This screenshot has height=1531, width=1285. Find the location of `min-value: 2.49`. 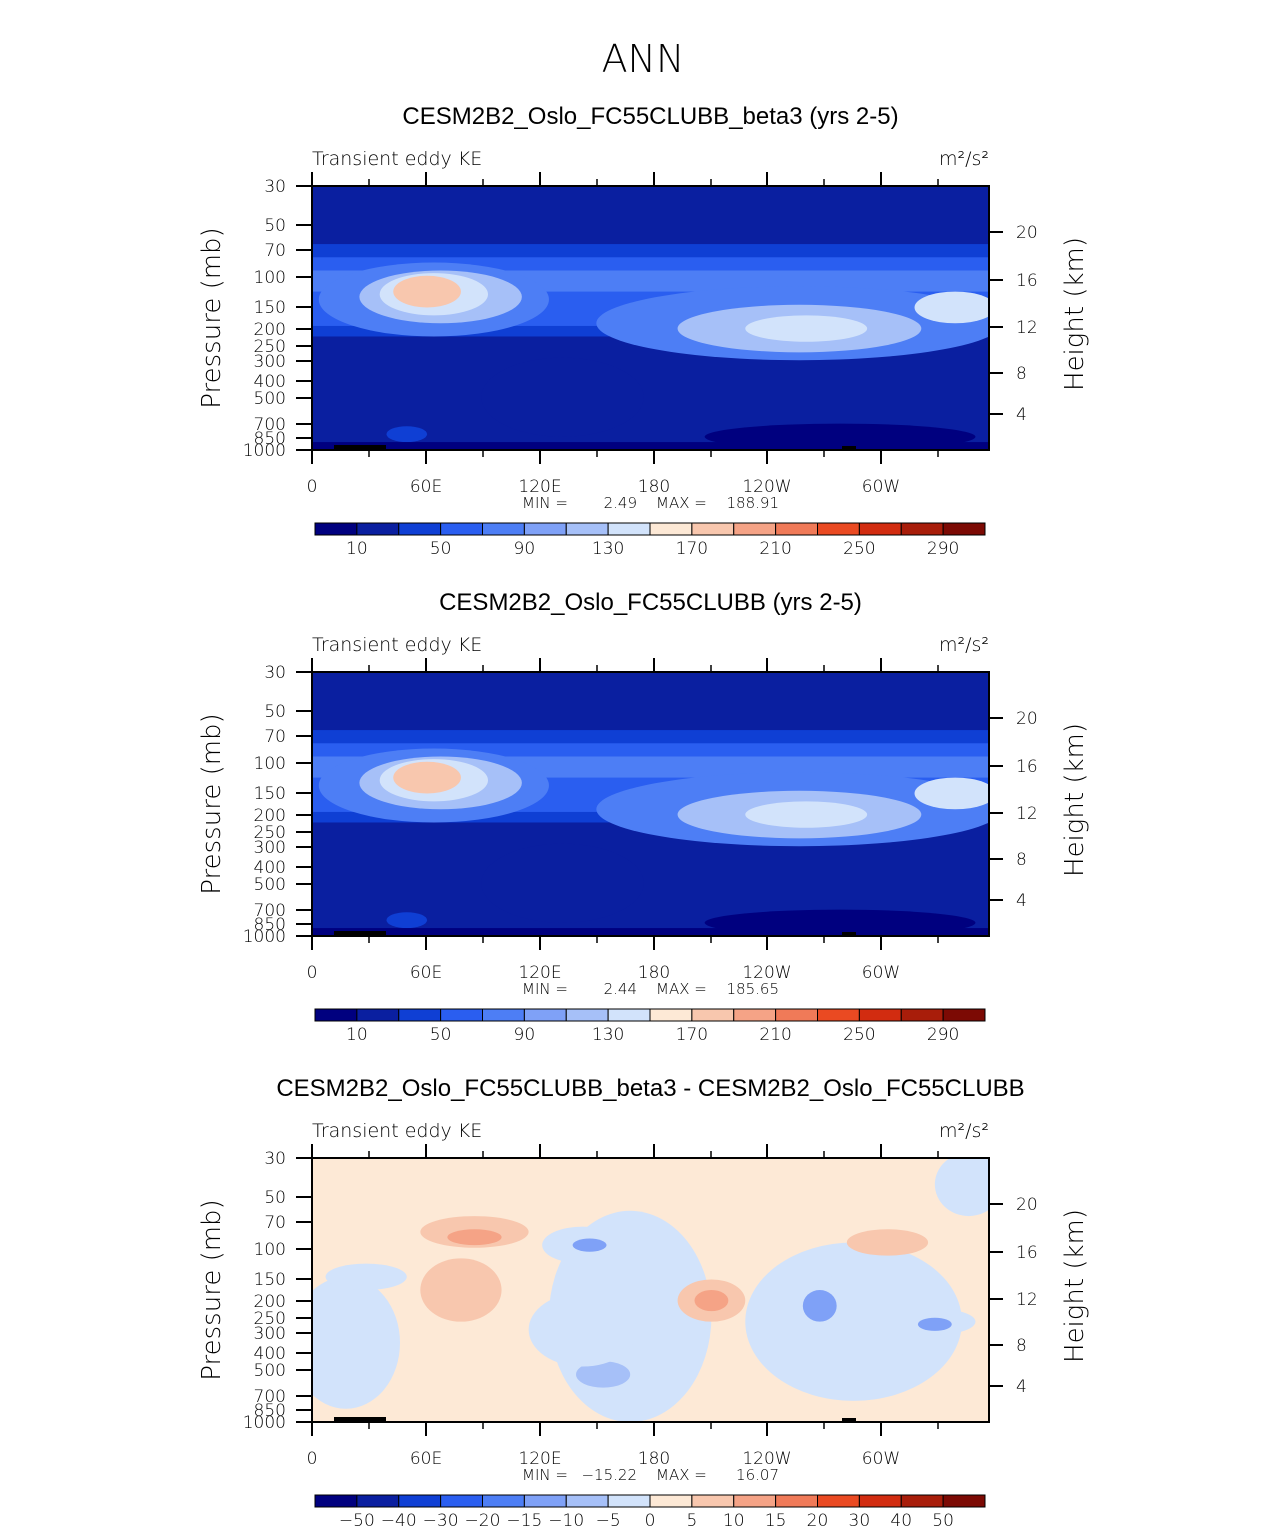

min-value: 2.49 is located at coordinates (620, 503).